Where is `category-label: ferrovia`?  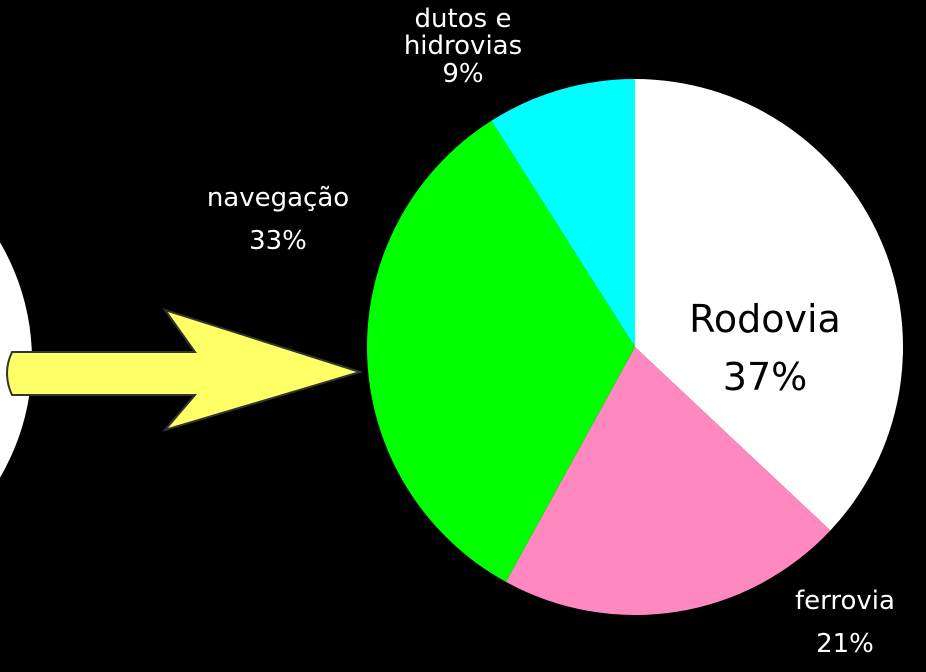
category-label: ferrovia is located at coordinates (845, 601).